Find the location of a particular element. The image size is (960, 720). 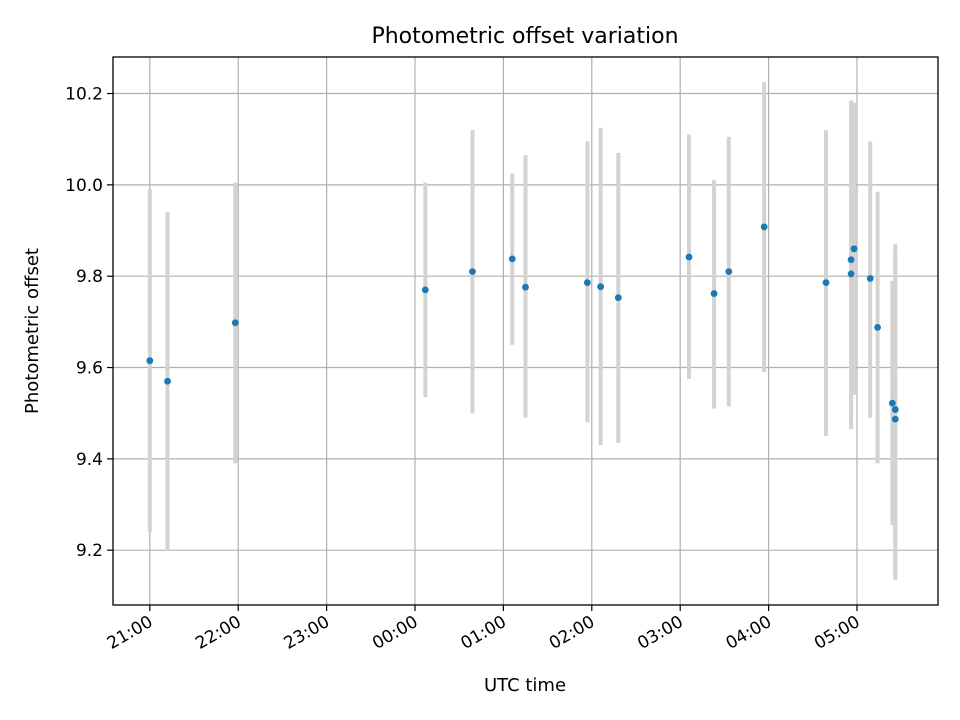

x-tick-label: 00:00 is located at coordinates (395, 633).